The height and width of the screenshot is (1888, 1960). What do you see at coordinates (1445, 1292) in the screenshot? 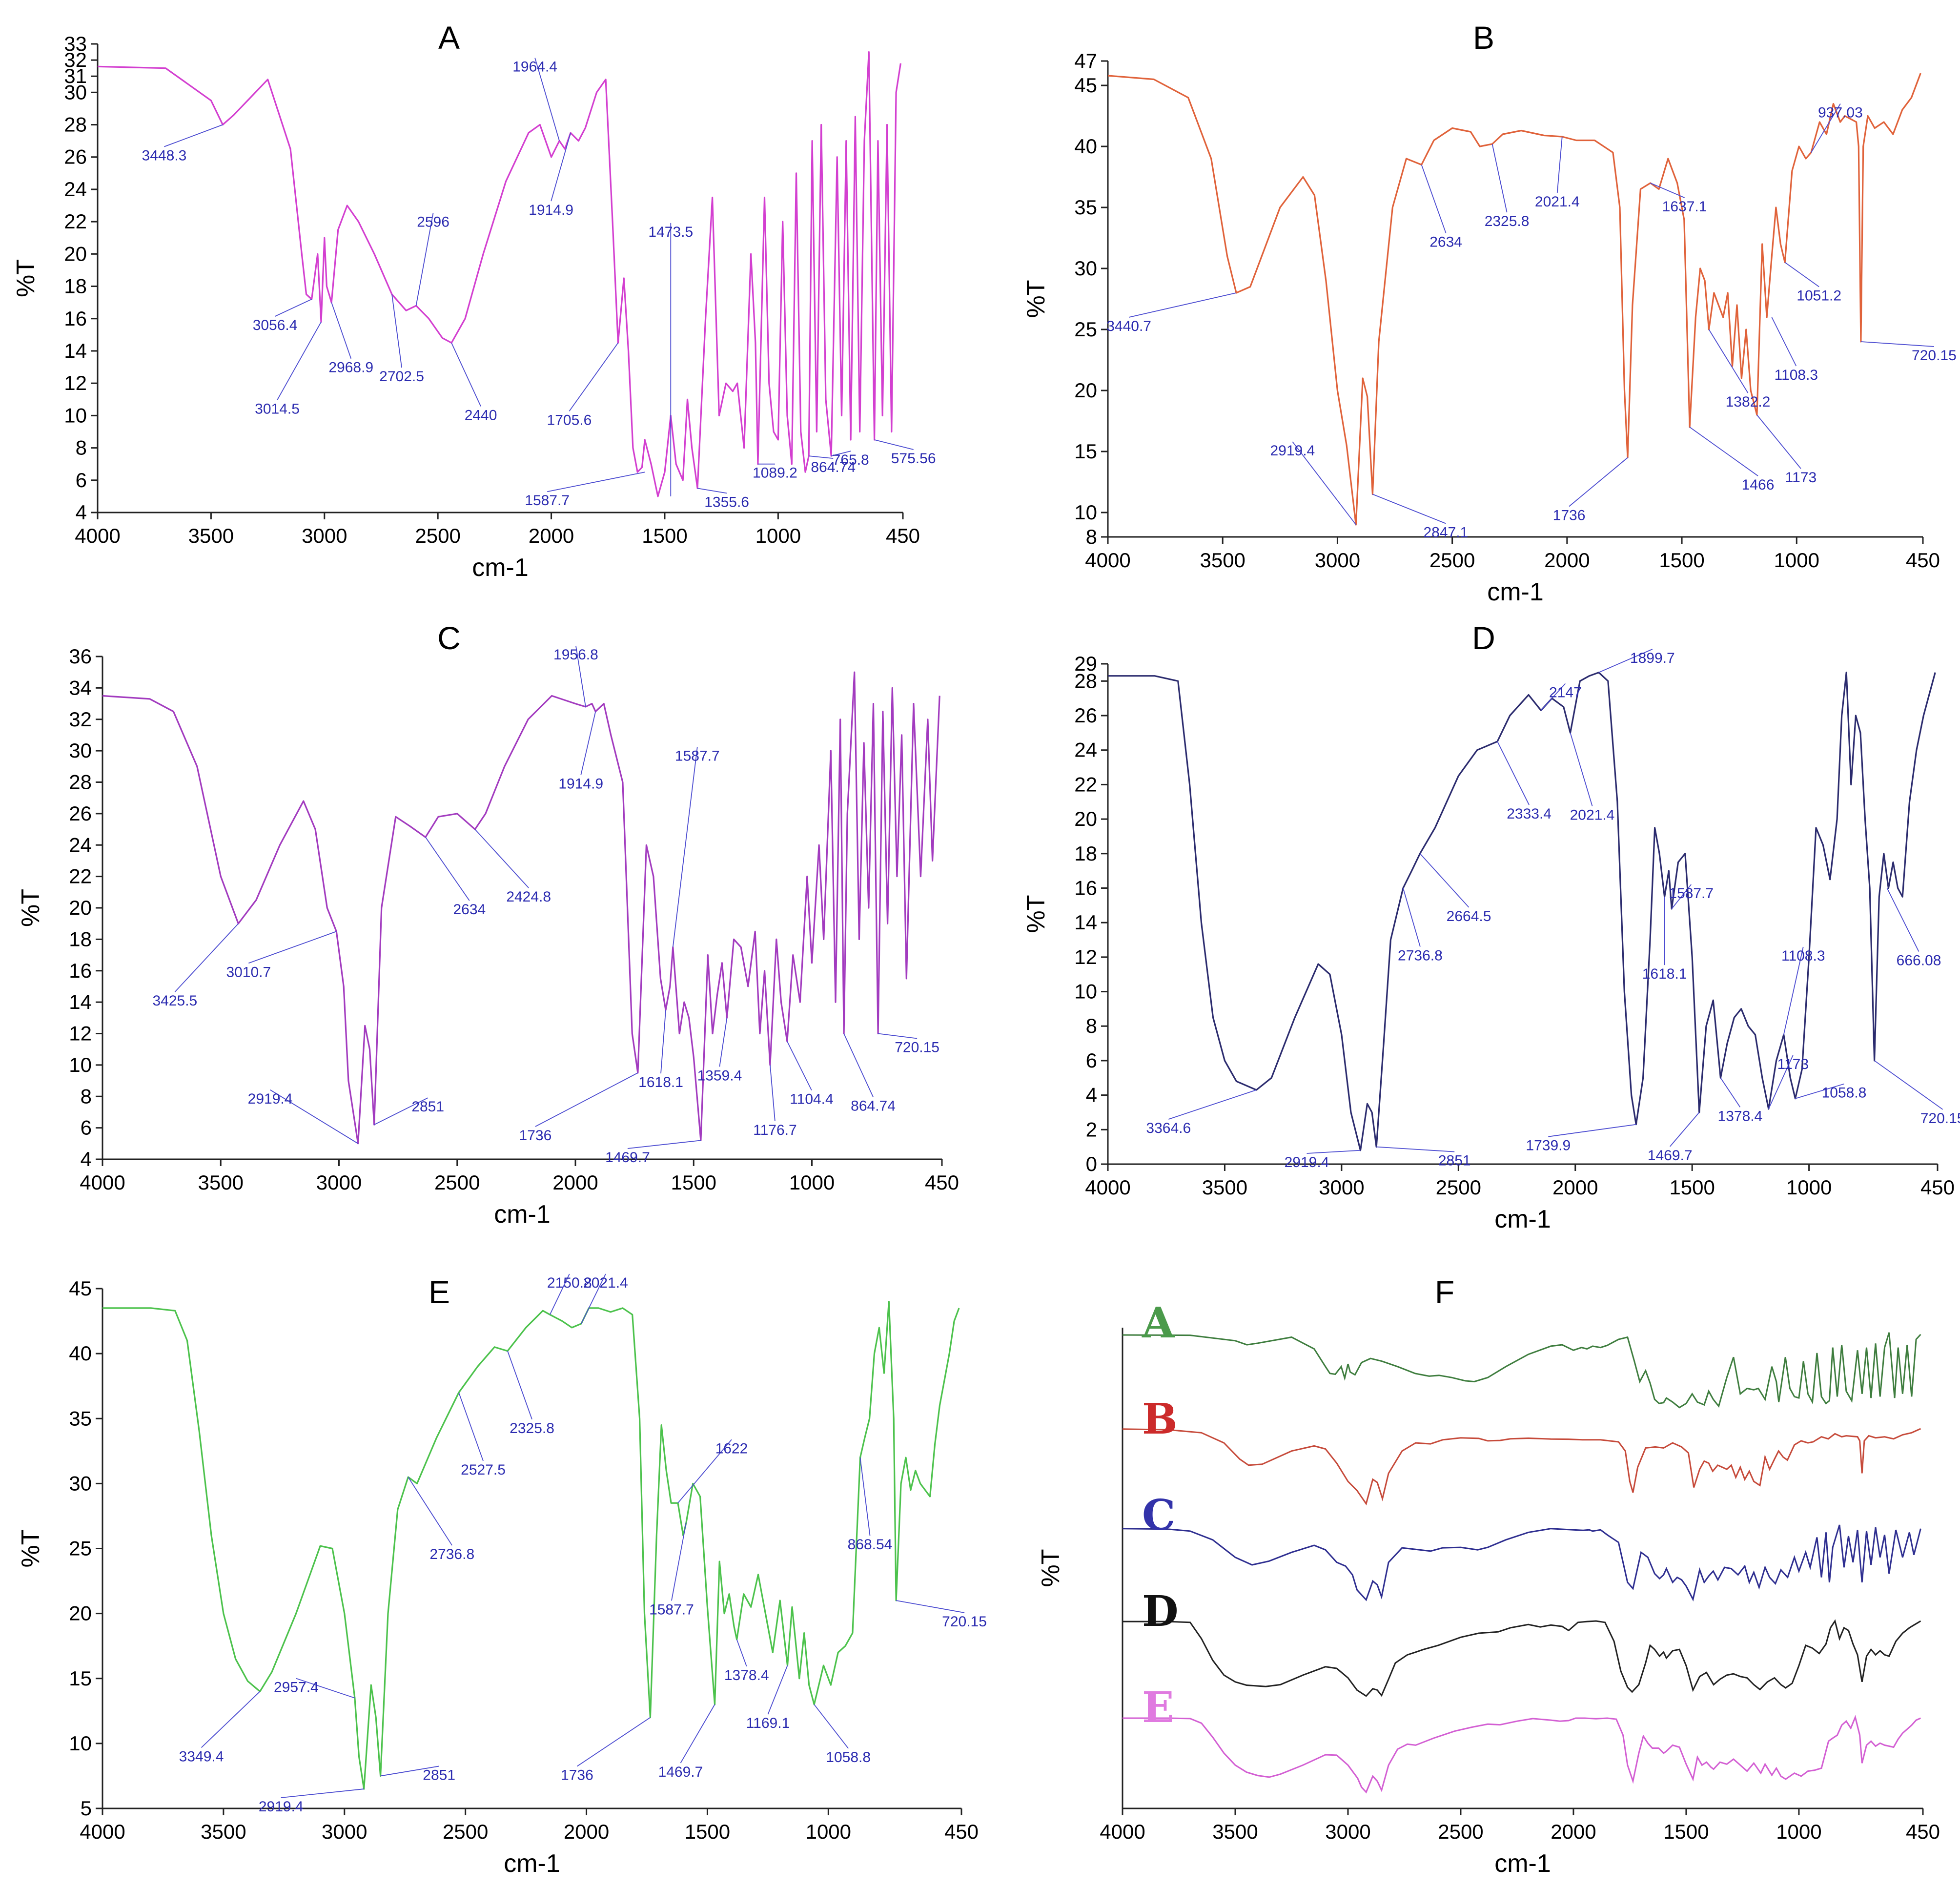
I see `panel-title: F` at bounding box center [1445, 1292].